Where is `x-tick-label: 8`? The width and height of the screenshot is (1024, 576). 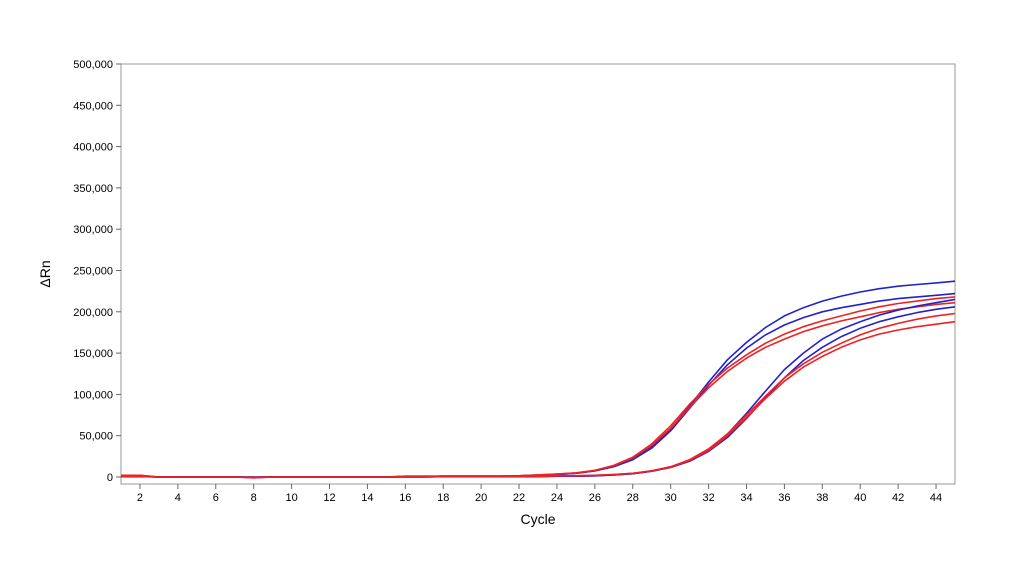
x-tick-label: 8 is located at coordinates (254, 498).